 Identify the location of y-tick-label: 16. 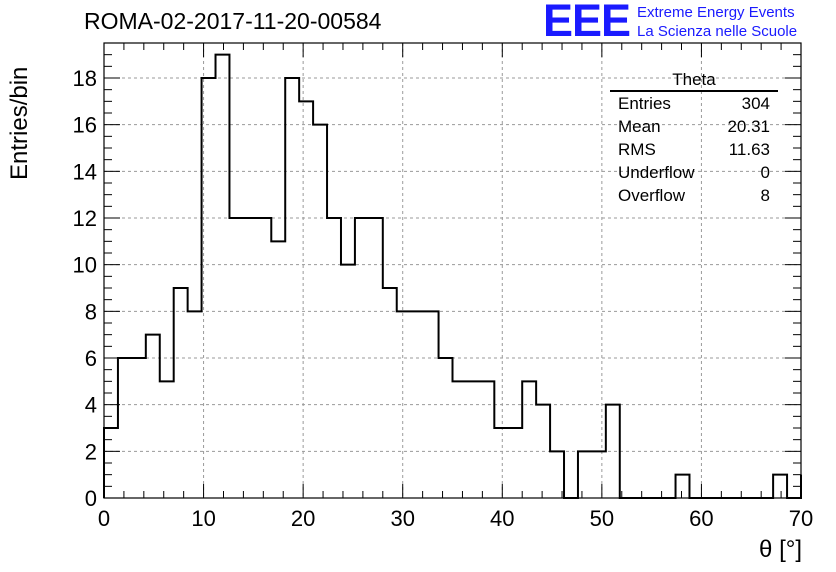
(85, 125).